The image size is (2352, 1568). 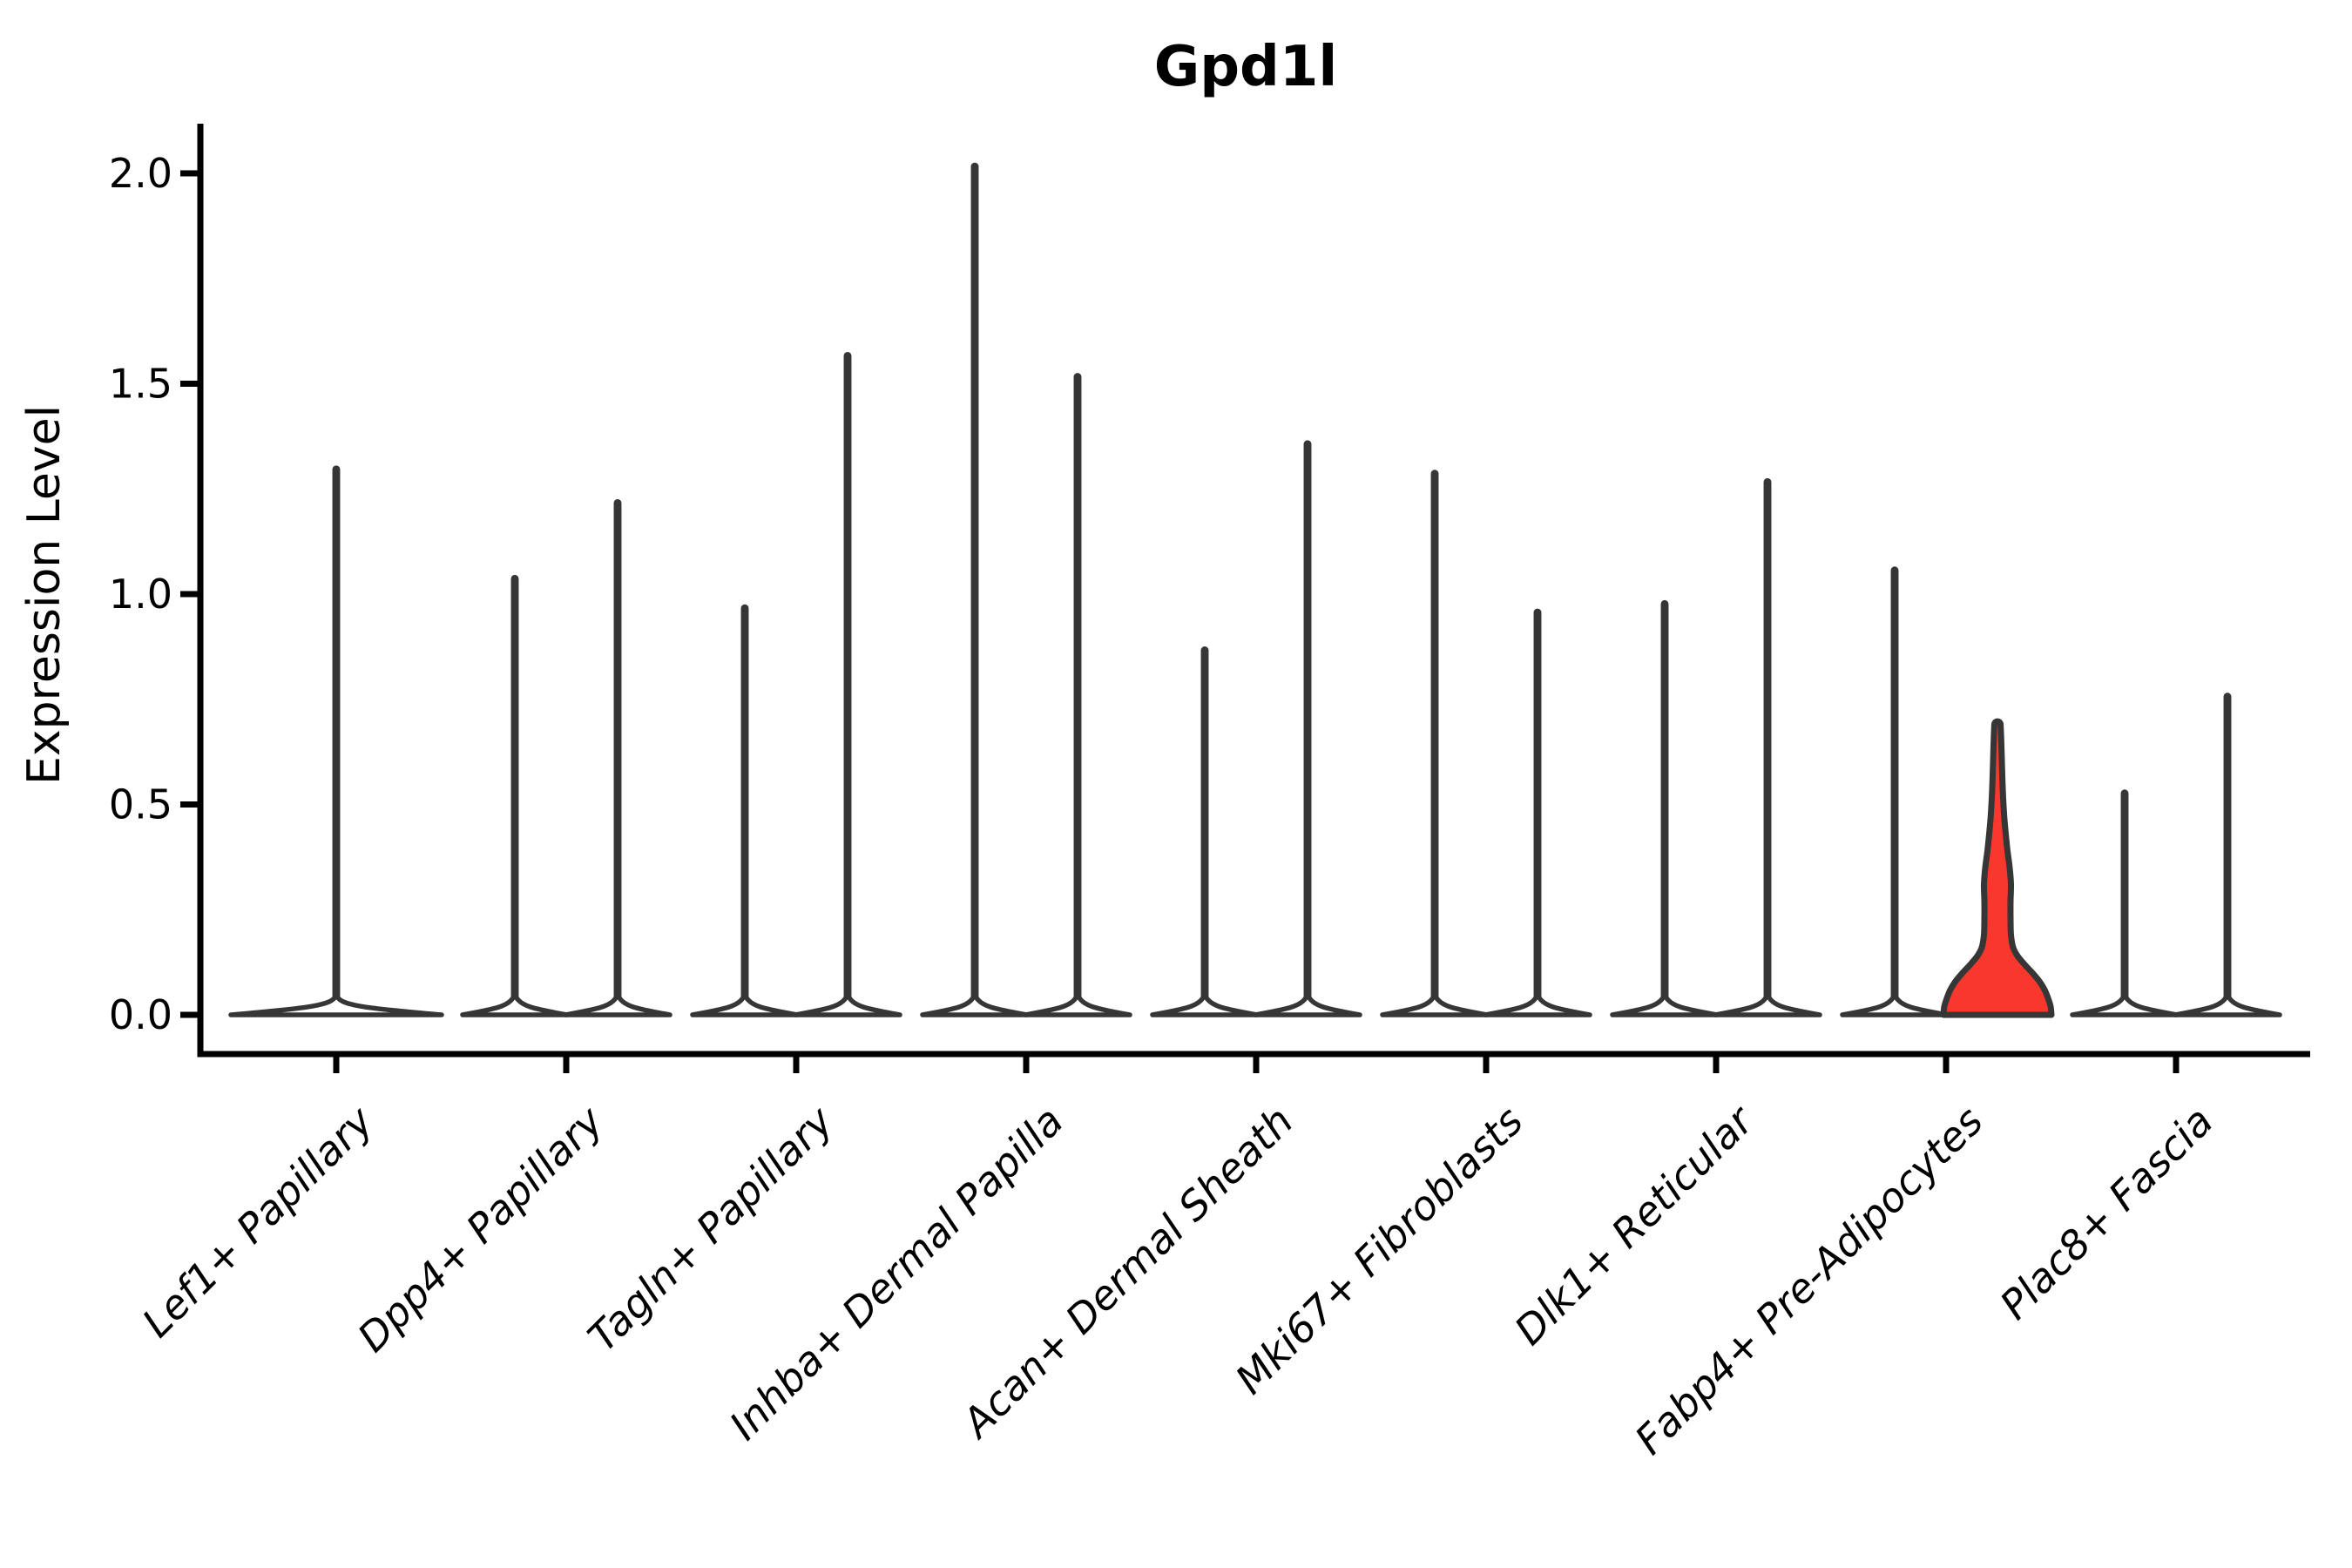 I want to click on y-axis: 0.0 0.5 1.0 1.5 2.0, so click(x=154, y=594).